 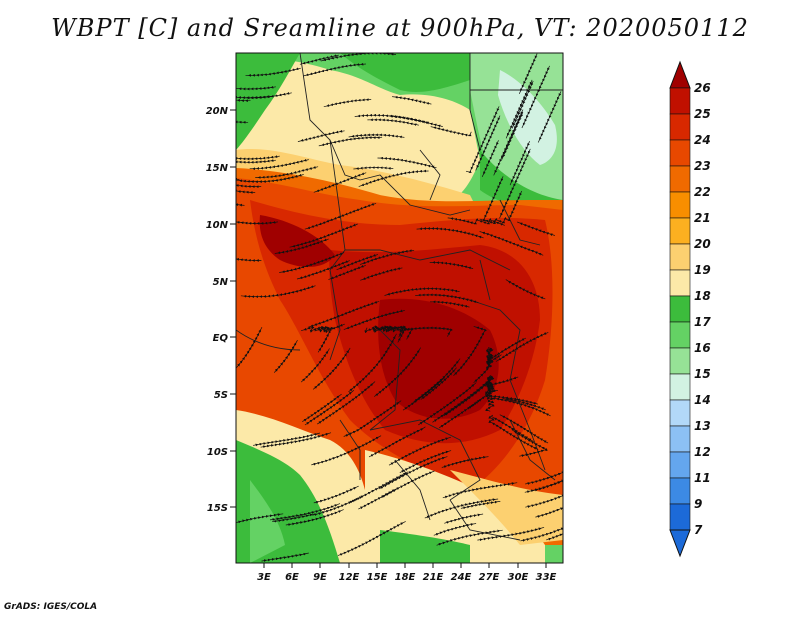 What do you see at coordinates (702, 114) in the screenshot?
I see `colorbar-label: 25` at bounding box center [702, 114].